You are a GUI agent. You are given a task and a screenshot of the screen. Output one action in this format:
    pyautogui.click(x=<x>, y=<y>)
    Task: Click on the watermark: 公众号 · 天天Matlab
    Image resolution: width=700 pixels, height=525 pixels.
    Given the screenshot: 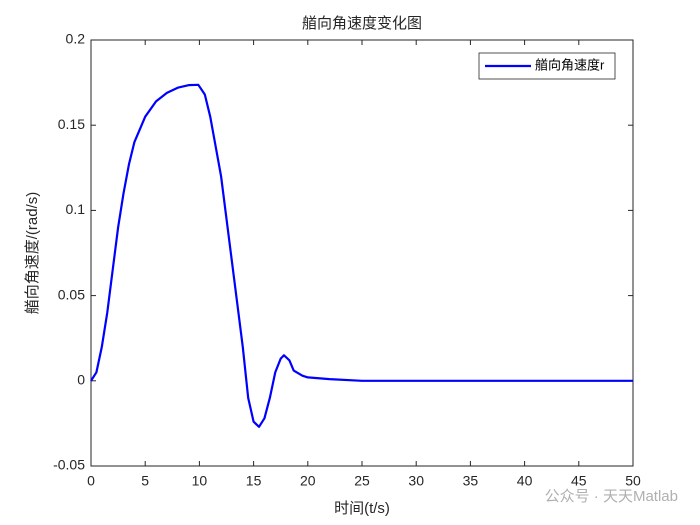 What is the action you would take?
    pyautogui.click(x=611, y=496)
    